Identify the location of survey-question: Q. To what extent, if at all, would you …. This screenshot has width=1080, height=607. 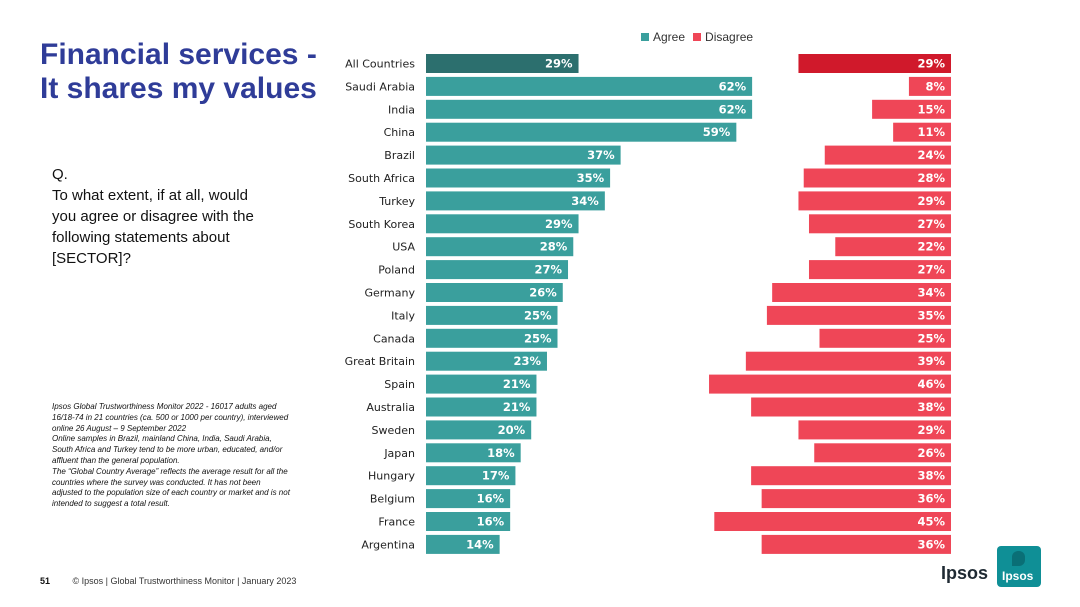
(169, 216).